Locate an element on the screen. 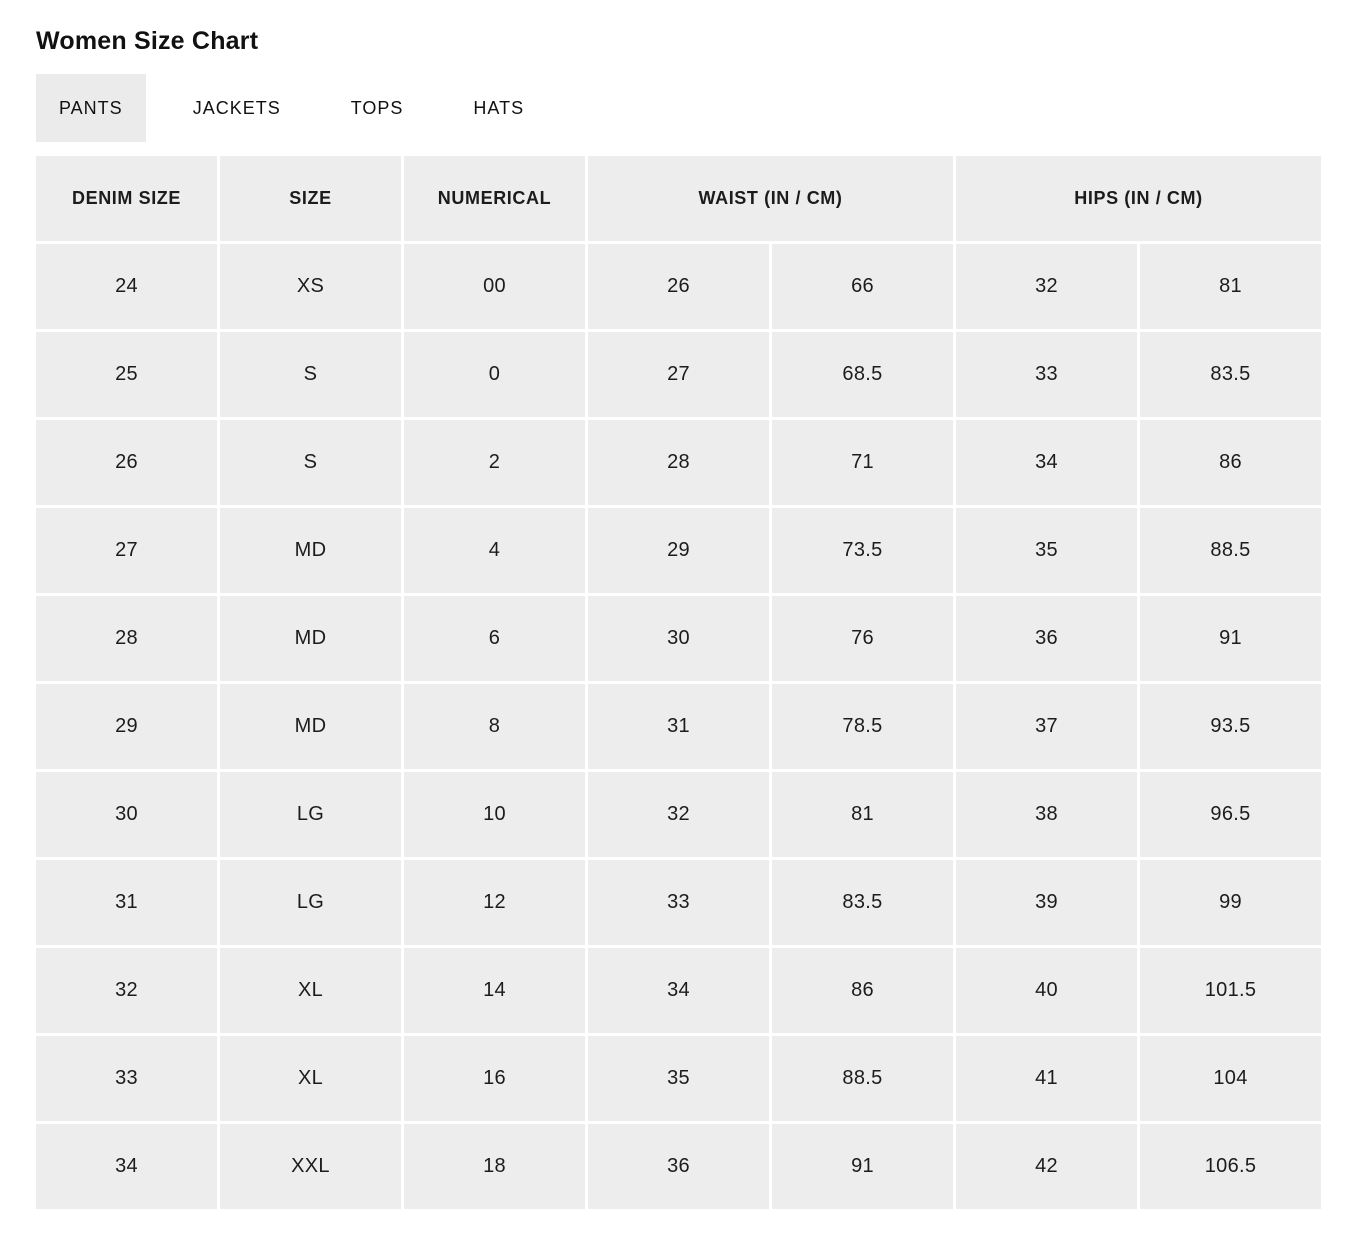  table-cell: 00 is located at coordinates (494, 286).